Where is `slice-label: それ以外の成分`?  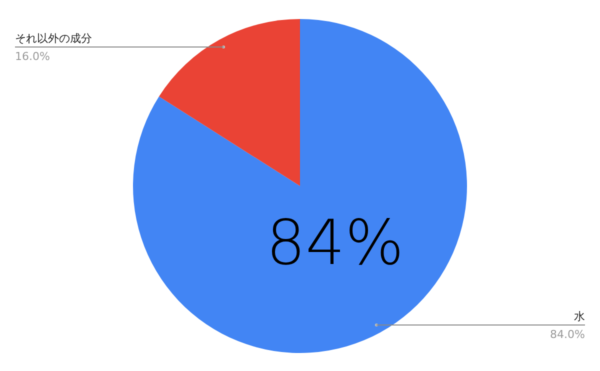
slice-label: それ以外の成分 is located at coordinates (53, 38).